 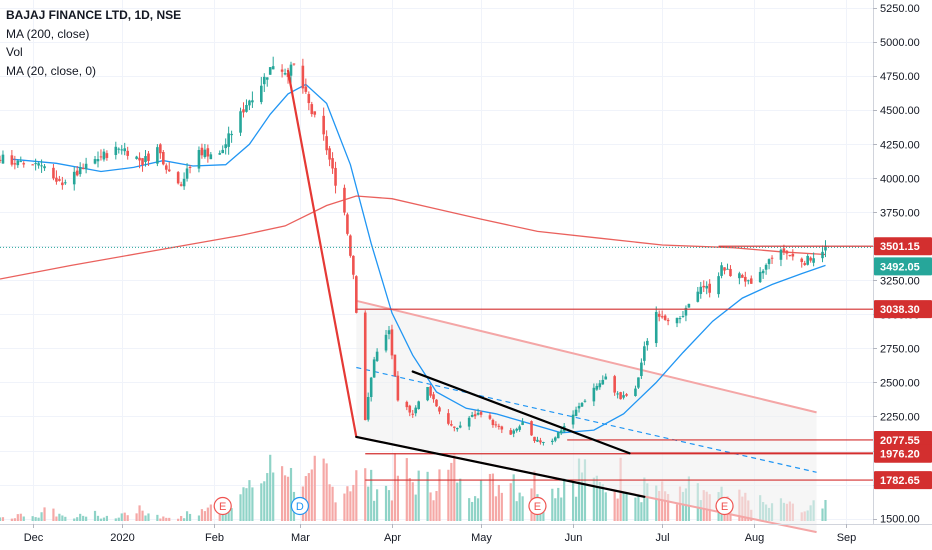 I want to click on level-price-tag-text: 1782.65, so click(x=900, y=481).